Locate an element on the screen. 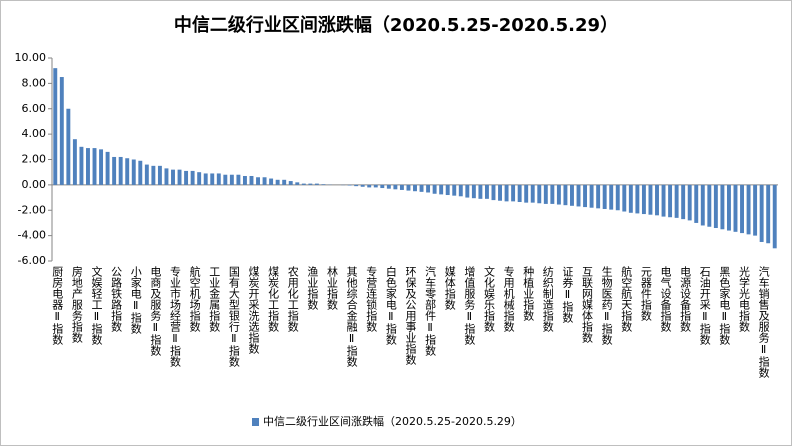 The width and height of the screenshot is (792, 446). x-tick-label: 专业市场经营Ⅱ指数 is located at coordinates (175, 316).